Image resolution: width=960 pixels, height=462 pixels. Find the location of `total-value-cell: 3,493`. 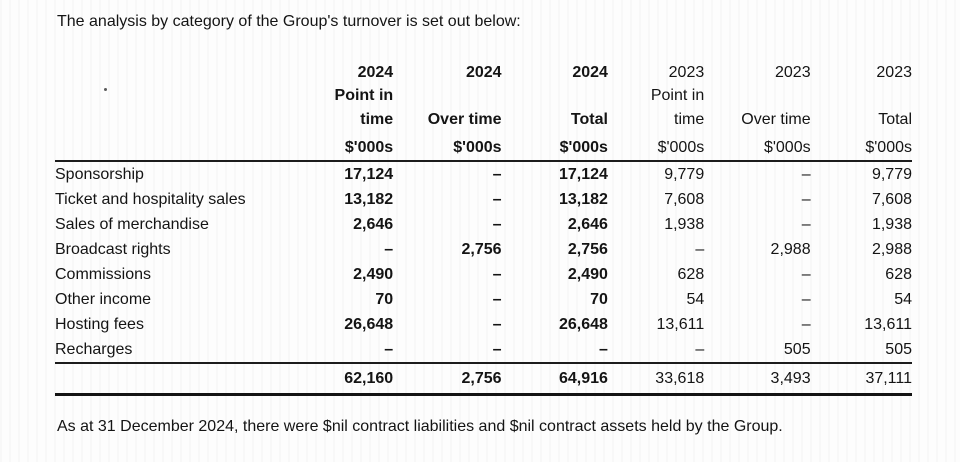

total-value-cell: 3,493 is located at coordinates (757, 379).